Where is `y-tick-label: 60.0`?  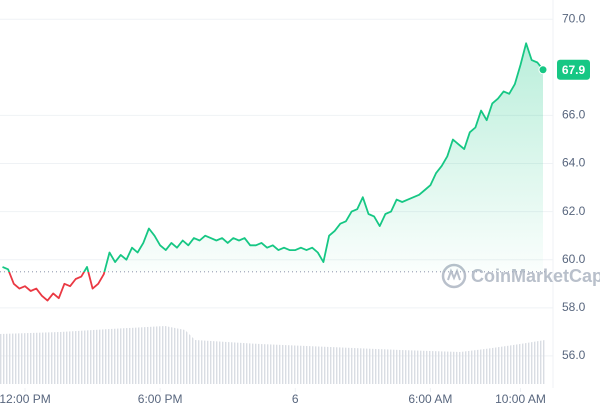
y-tick-label: 60.0 is located at coordinates (574, 259).